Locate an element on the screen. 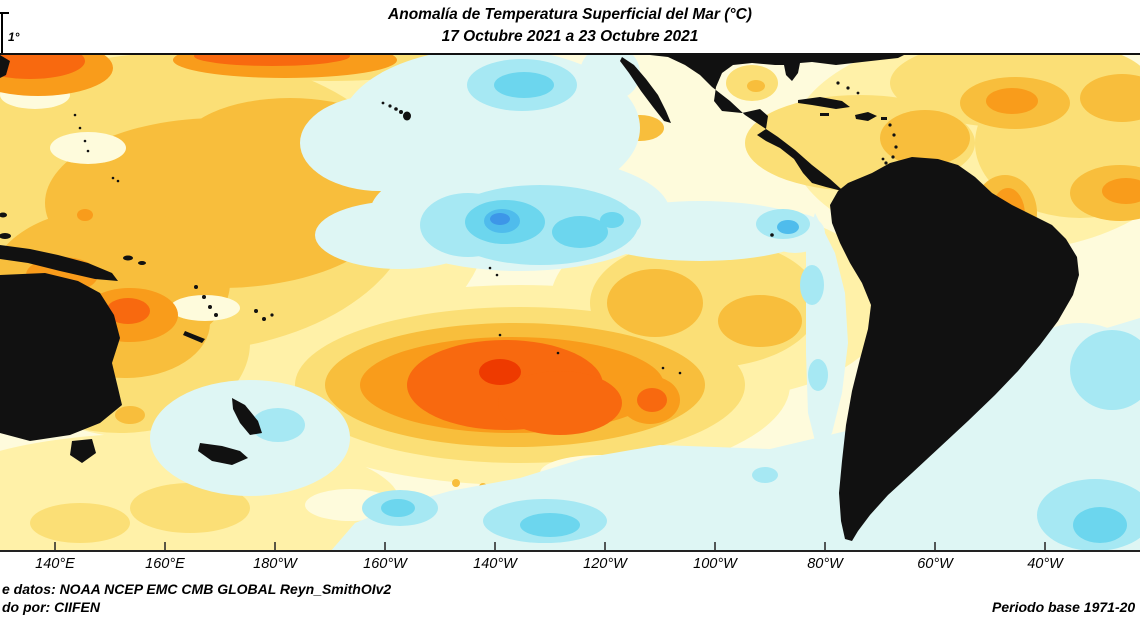  island-jamaica is located at coordinates (824, 114).